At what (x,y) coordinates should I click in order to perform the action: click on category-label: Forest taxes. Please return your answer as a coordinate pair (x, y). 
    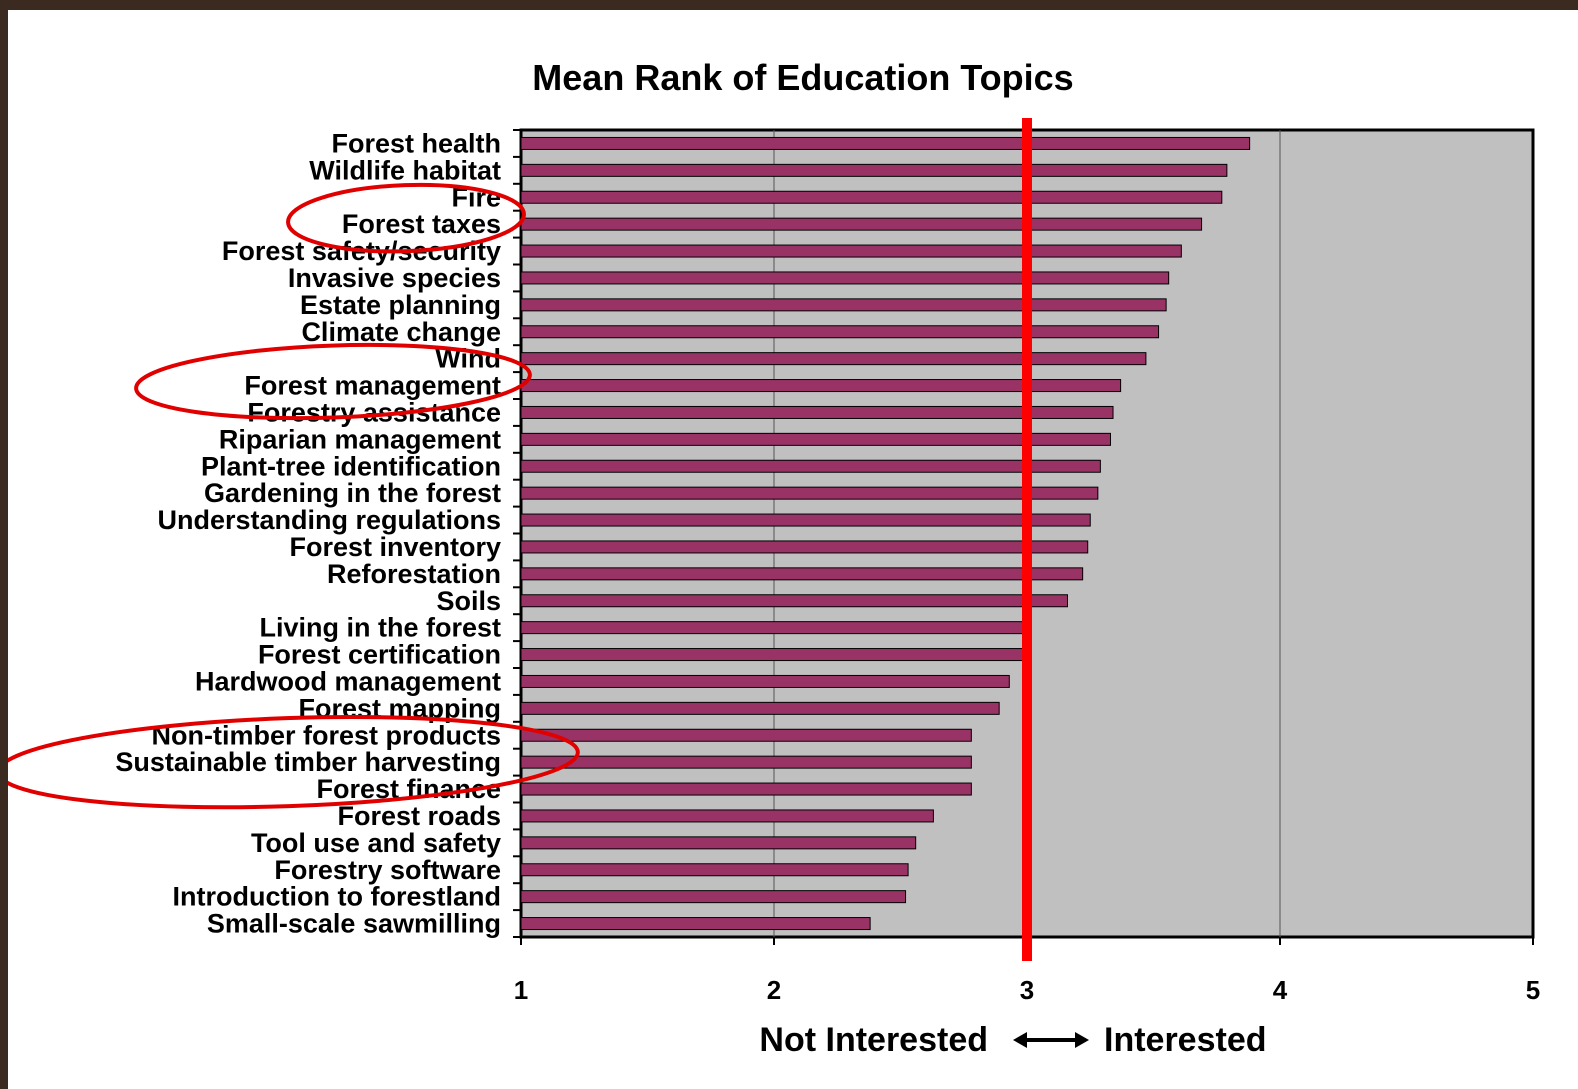
    Looking at the image, I should click on (421, 224).